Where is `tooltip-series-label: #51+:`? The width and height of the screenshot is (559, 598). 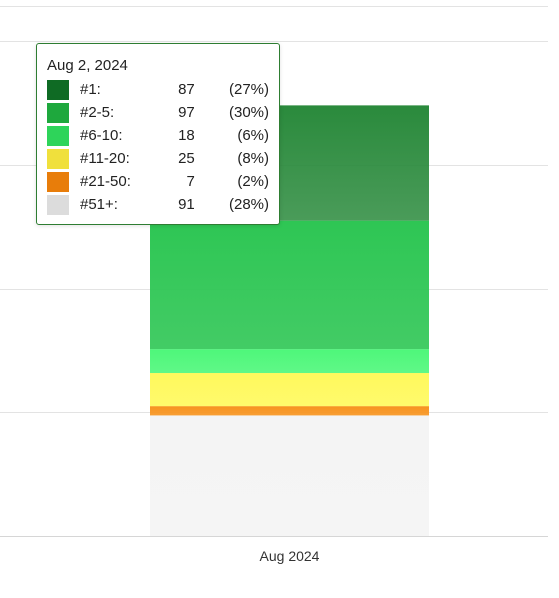 tooltip-series-label: #51+: is located at coordinates (99, 204).